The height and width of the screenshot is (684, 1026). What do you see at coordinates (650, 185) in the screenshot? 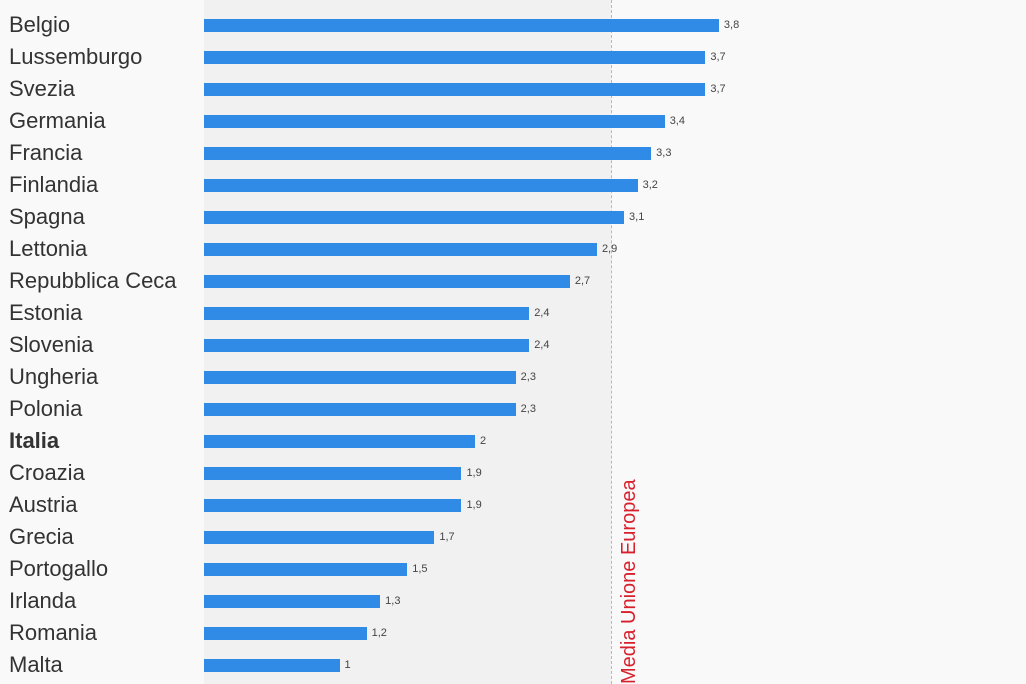
I see `value-label: 3,2` at bounding box center [650, 185].